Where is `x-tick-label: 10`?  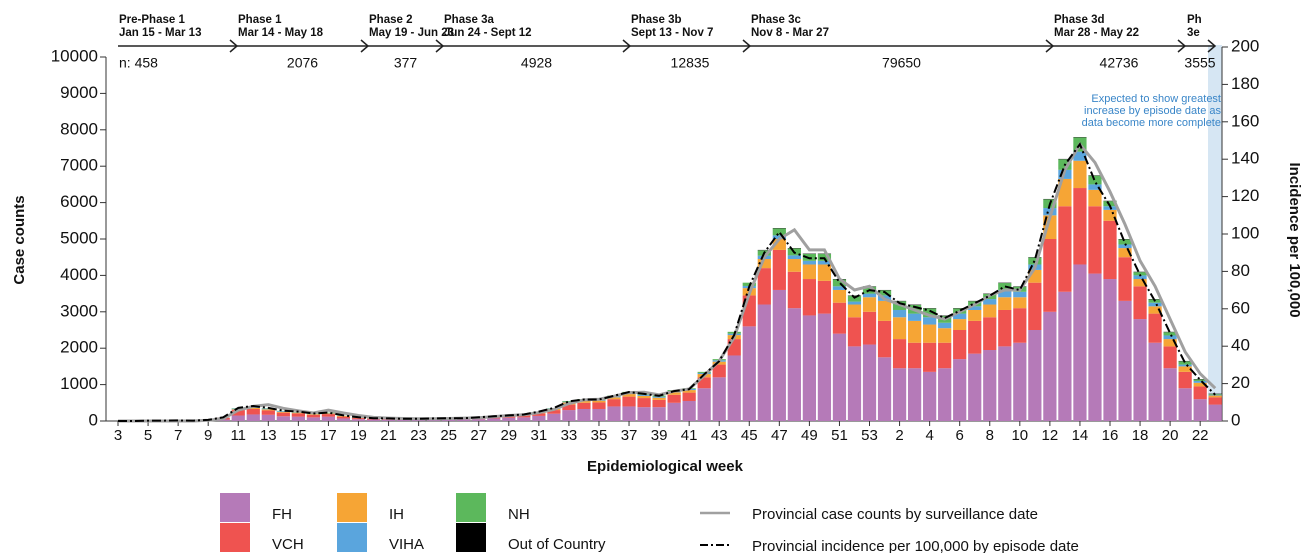
x-tick-label: 10 is located at coordinates (1019, 435).